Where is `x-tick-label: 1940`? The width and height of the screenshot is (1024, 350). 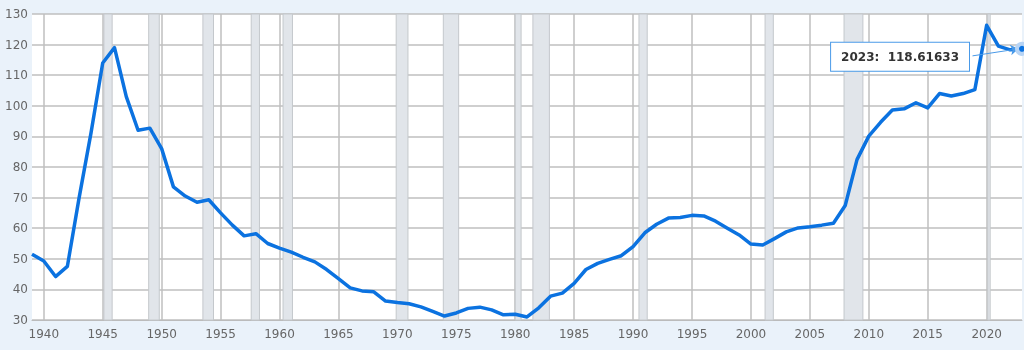 x-tick-label: 1940 is located at coordinates (44, 334).